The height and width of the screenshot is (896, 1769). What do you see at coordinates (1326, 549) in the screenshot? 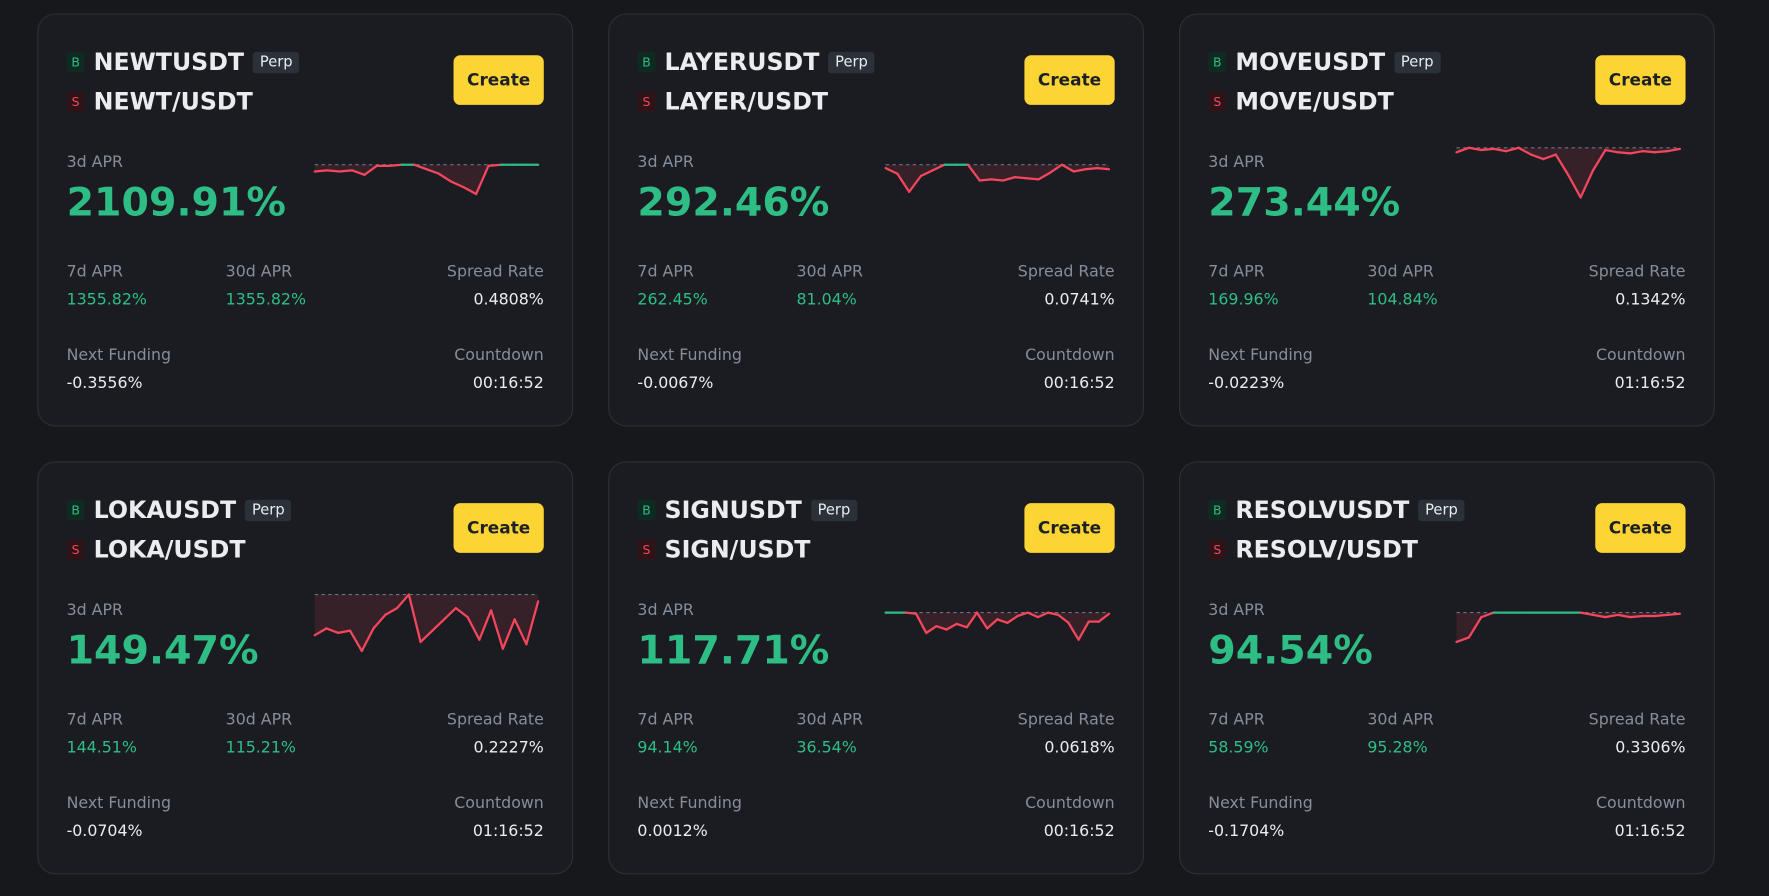
I see `spot-symbol: RESOLV/USDT` at bounding box center [1326, 549].